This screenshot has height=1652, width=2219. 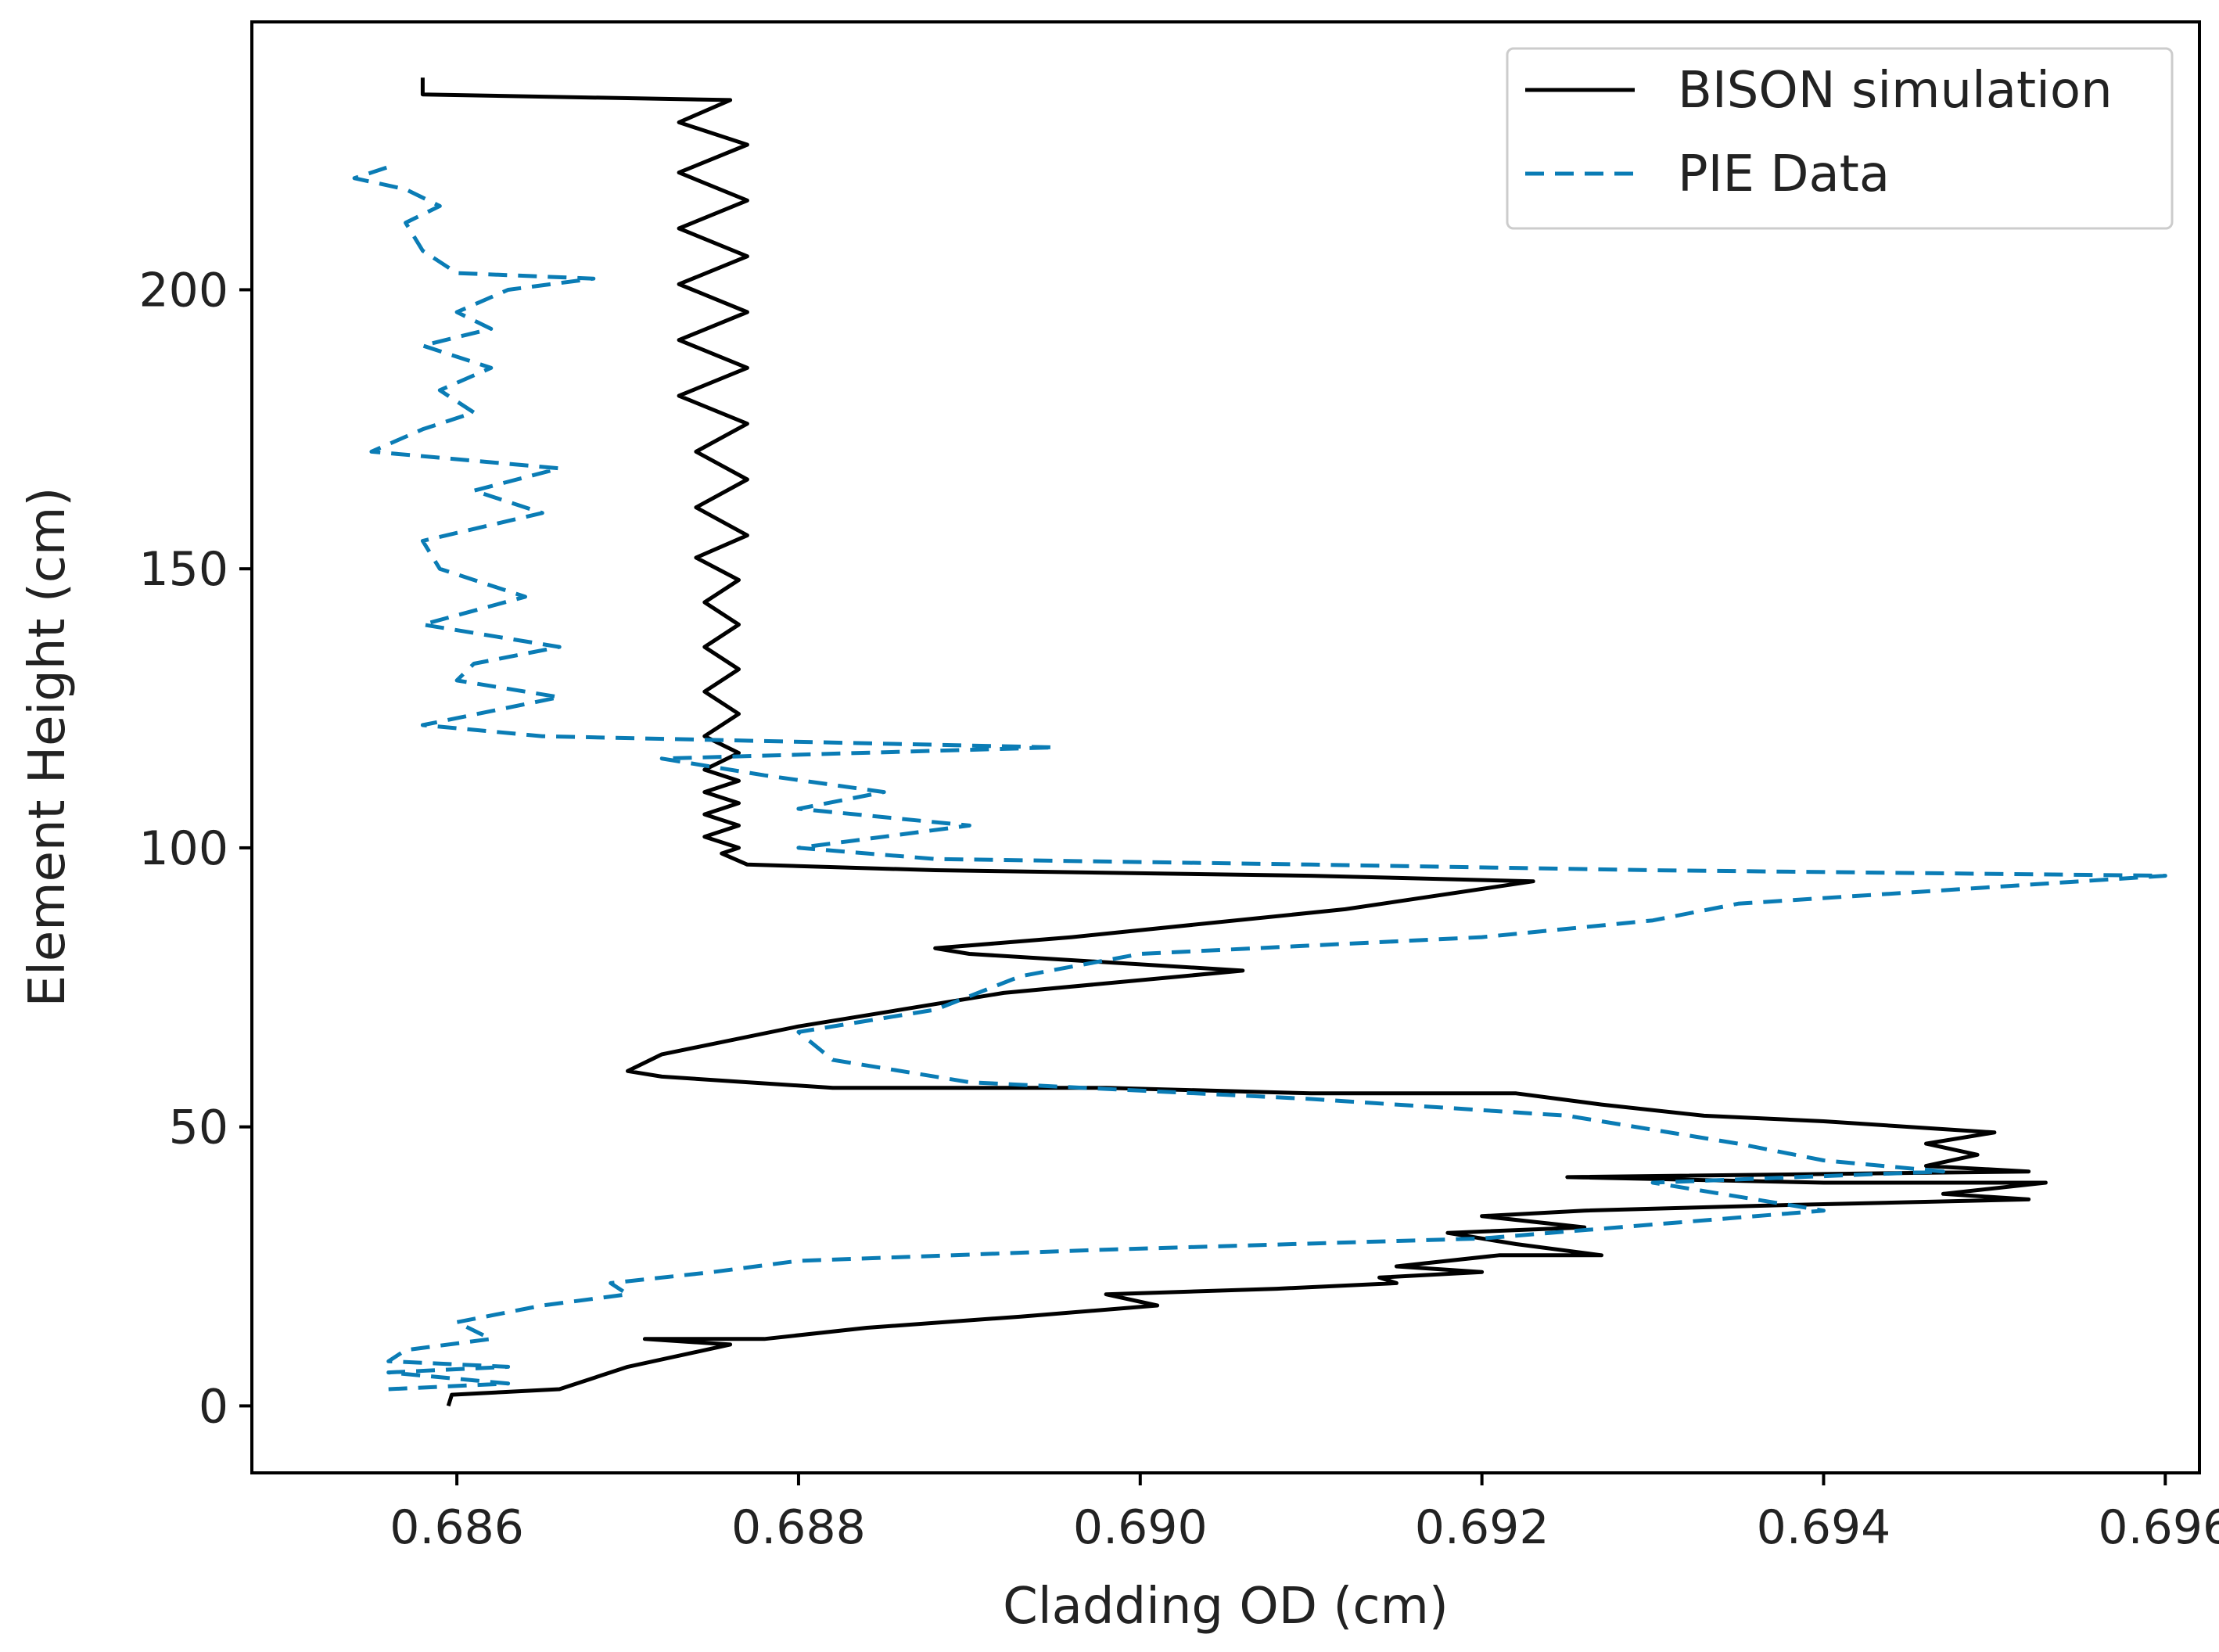 I want to click on x-tick-label: 0.690, so click(x=1140, y=1527).